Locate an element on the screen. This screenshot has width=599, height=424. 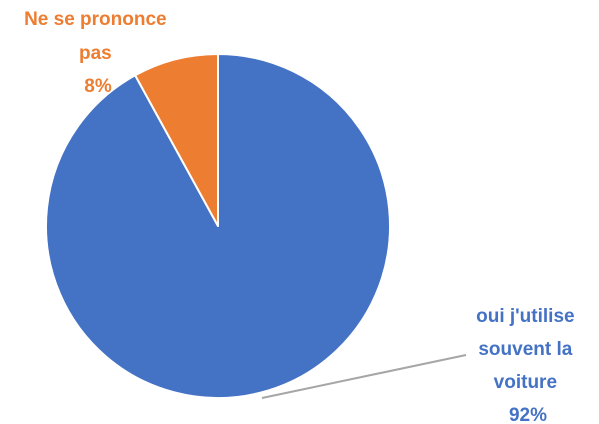
label-line: pas is located at coordinates (95, 53).